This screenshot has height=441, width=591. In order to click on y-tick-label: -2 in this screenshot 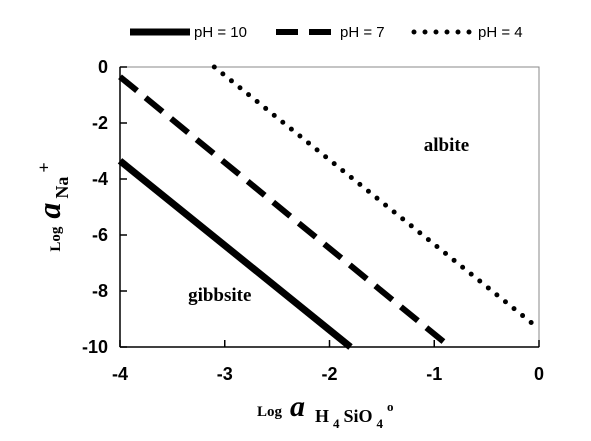, I will do `click(100, 123)`.